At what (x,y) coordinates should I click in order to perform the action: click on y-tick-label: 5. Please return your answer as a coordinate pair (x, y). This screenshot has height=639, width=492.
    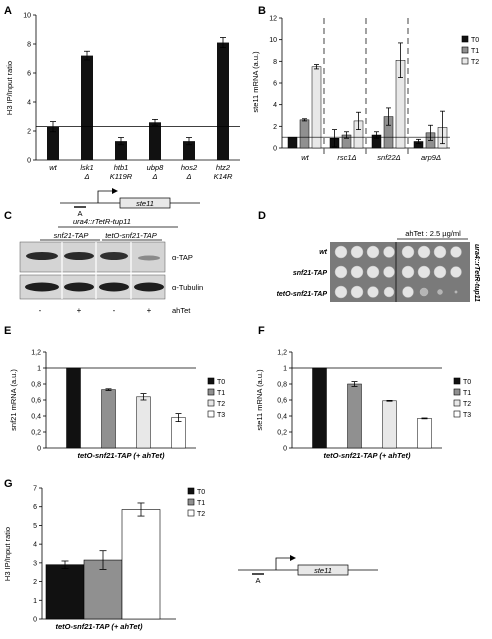
    Looking at the image, I should click on (35, 526).